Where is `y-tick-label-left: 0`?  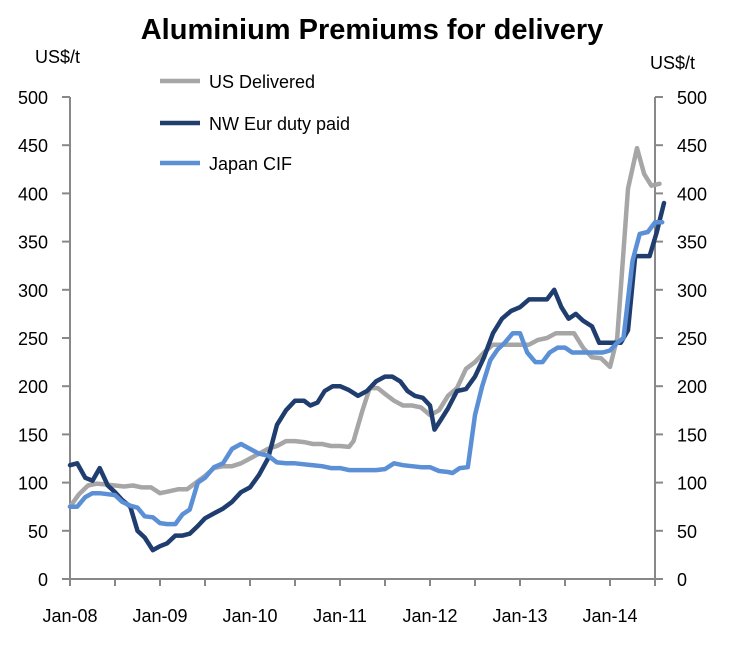
y-tick-label-left: 0 is located at coordinates (43, 580).